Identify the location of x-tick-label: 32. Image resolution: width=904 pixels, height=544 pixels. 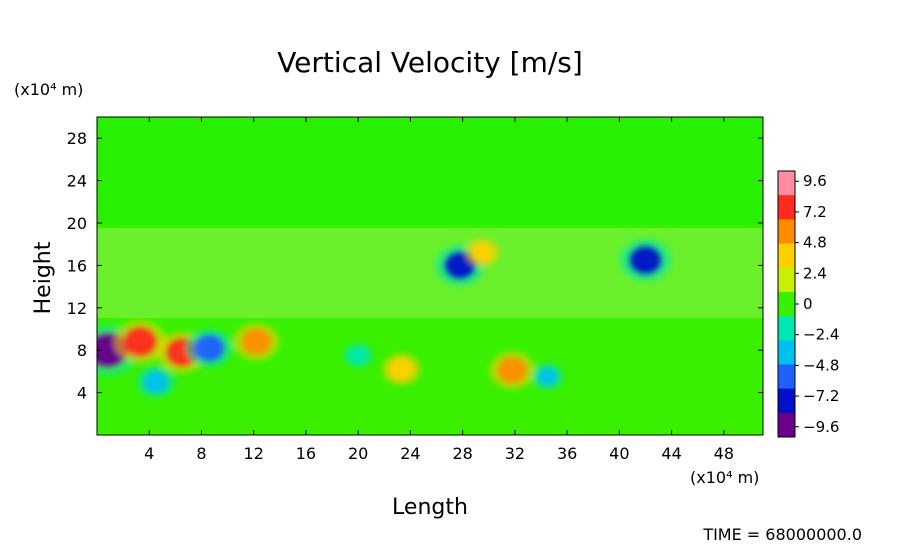
(515, 453).